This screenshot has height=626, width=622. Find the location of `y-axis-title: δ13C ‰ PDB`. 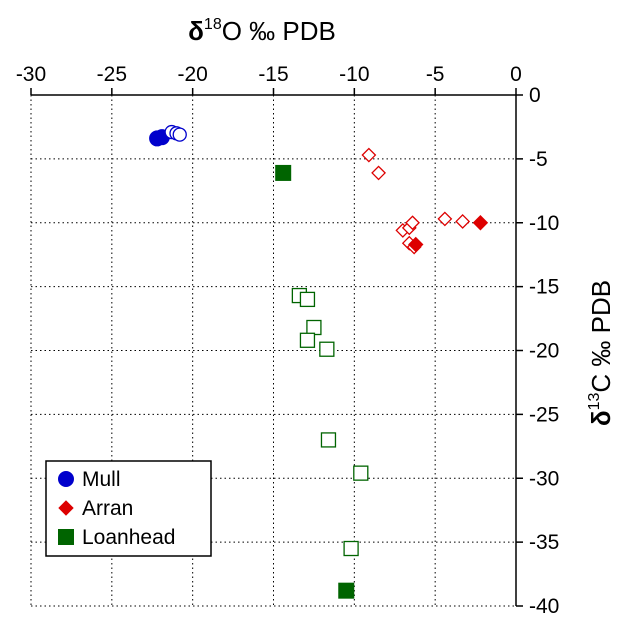

y-axis-title: δ13C ‰ PDB is located at coordinates (601, 353).